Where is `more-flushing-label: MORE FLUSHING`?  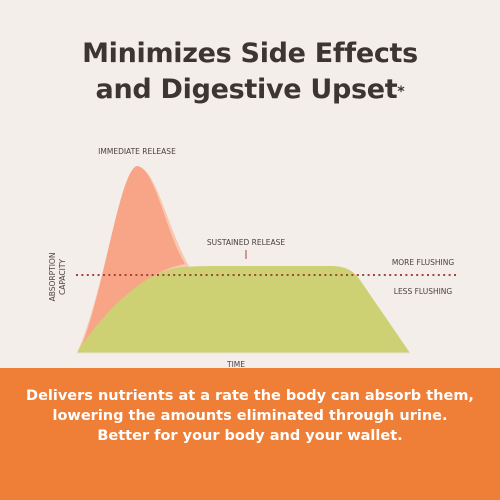 more-flushing-label: MORE FLUSHING is located at coordinates (423, 262).